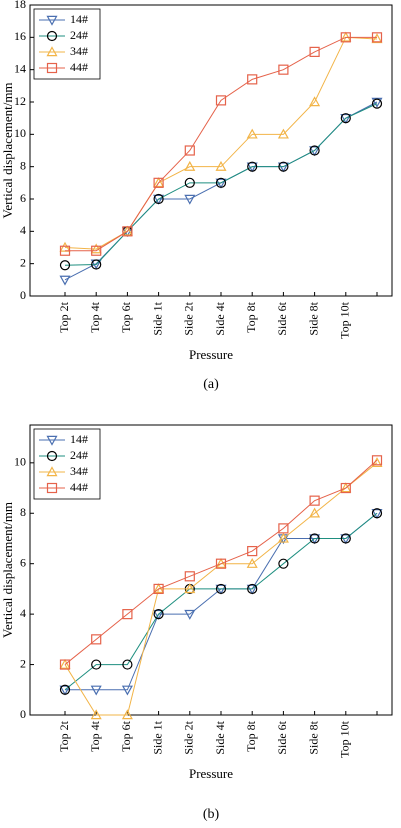 The image size is (401, 828). Describe the element at coordinates (20, 5) in the screenshot. I see `y-tick-label: 18` at that location.